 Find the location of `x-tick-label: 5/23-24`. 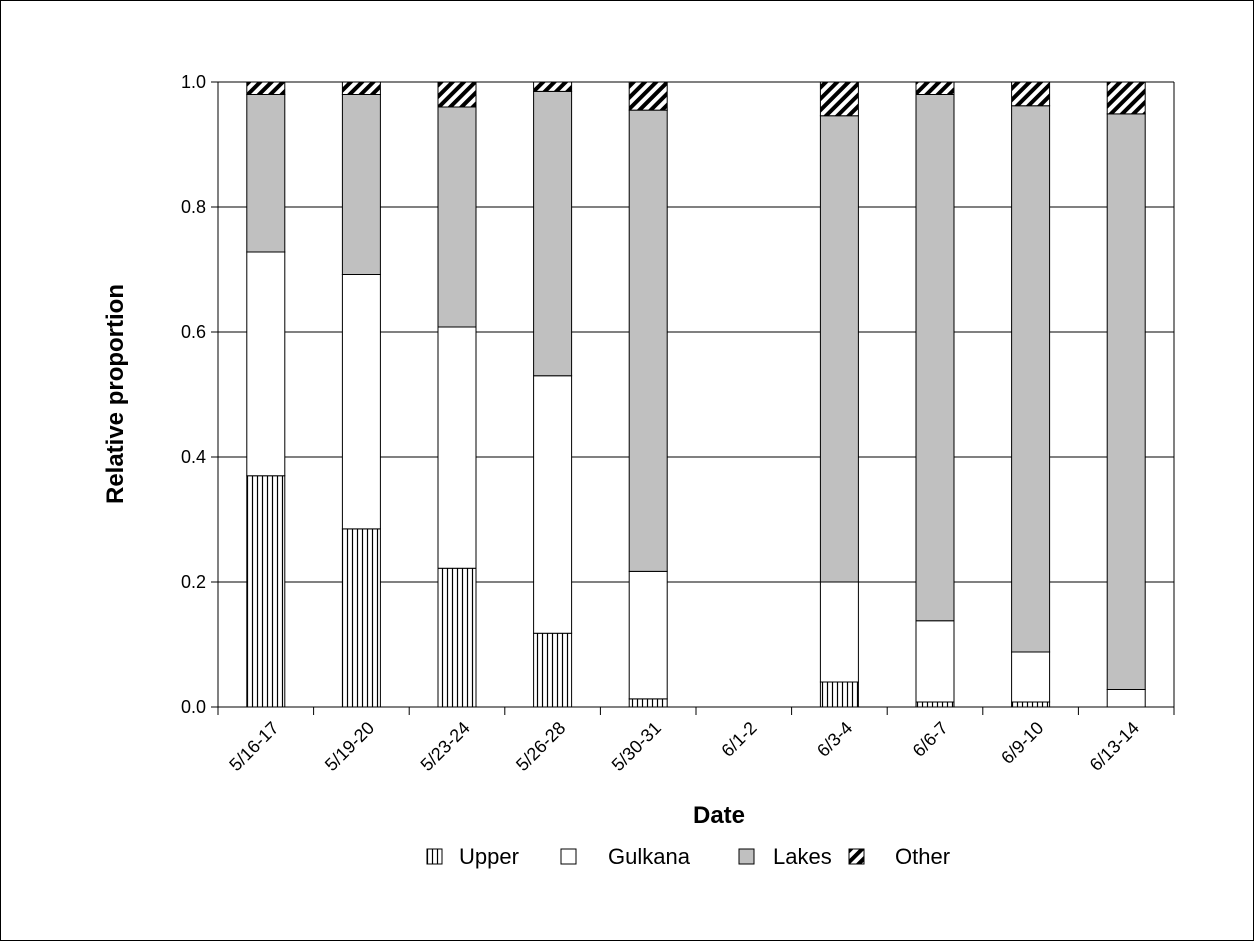

x-tick-label: 5/23-24 is located at coordinates (445, 746).